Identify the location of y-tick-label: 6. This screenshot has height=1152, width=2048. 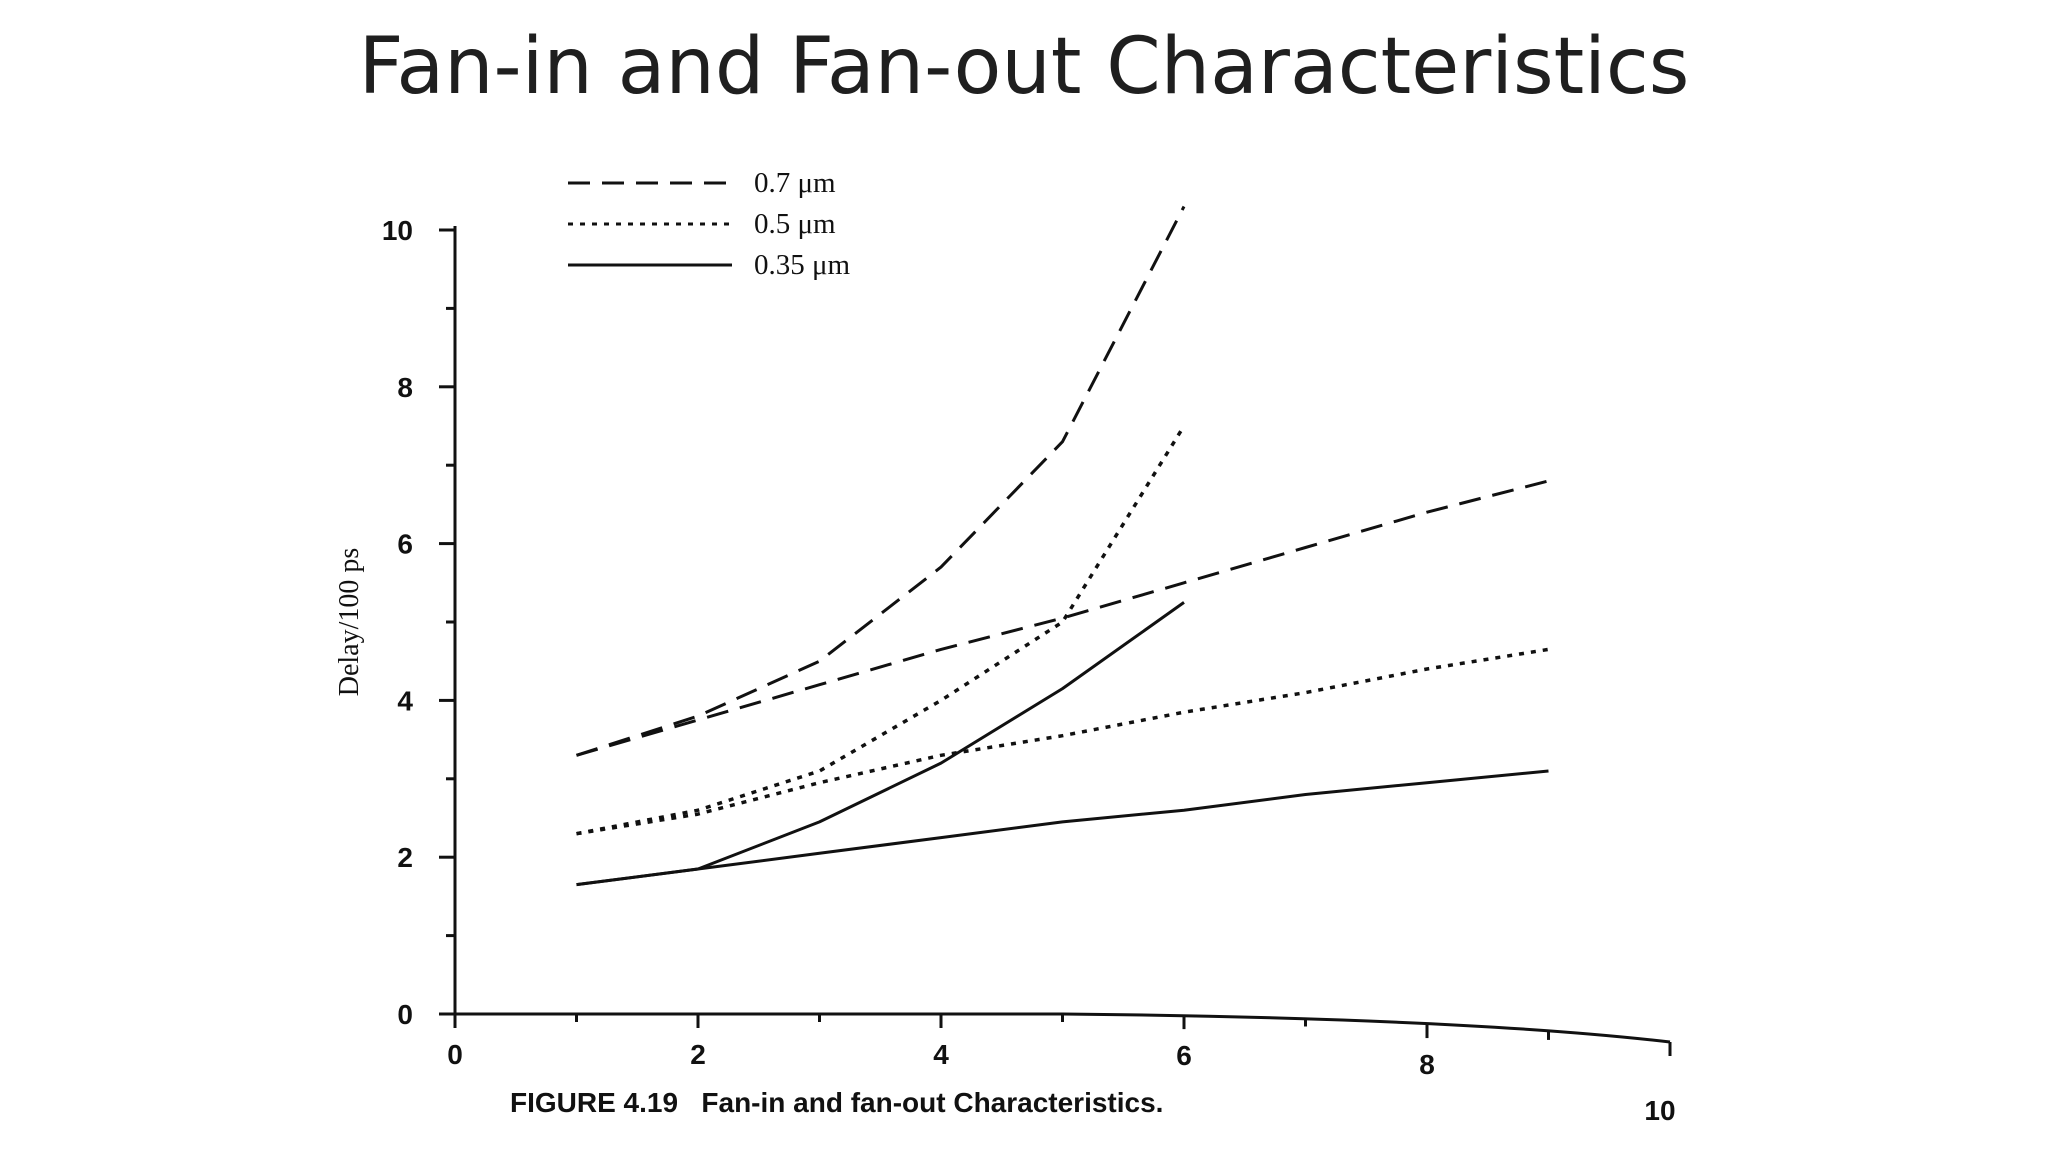
(405, 544).